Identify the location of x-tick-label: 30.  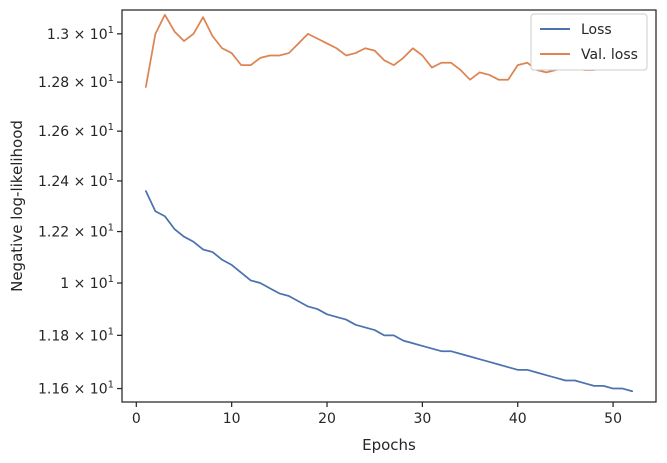
(422, 419).